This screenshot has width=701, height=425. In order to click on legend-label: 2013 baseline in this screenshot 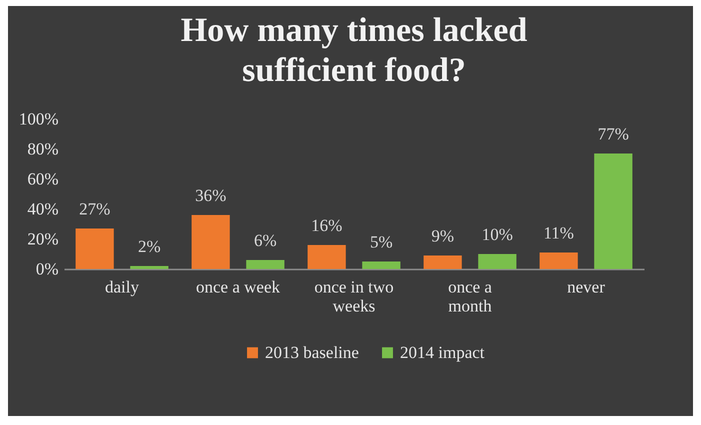, I will do `click(312, 352)`.